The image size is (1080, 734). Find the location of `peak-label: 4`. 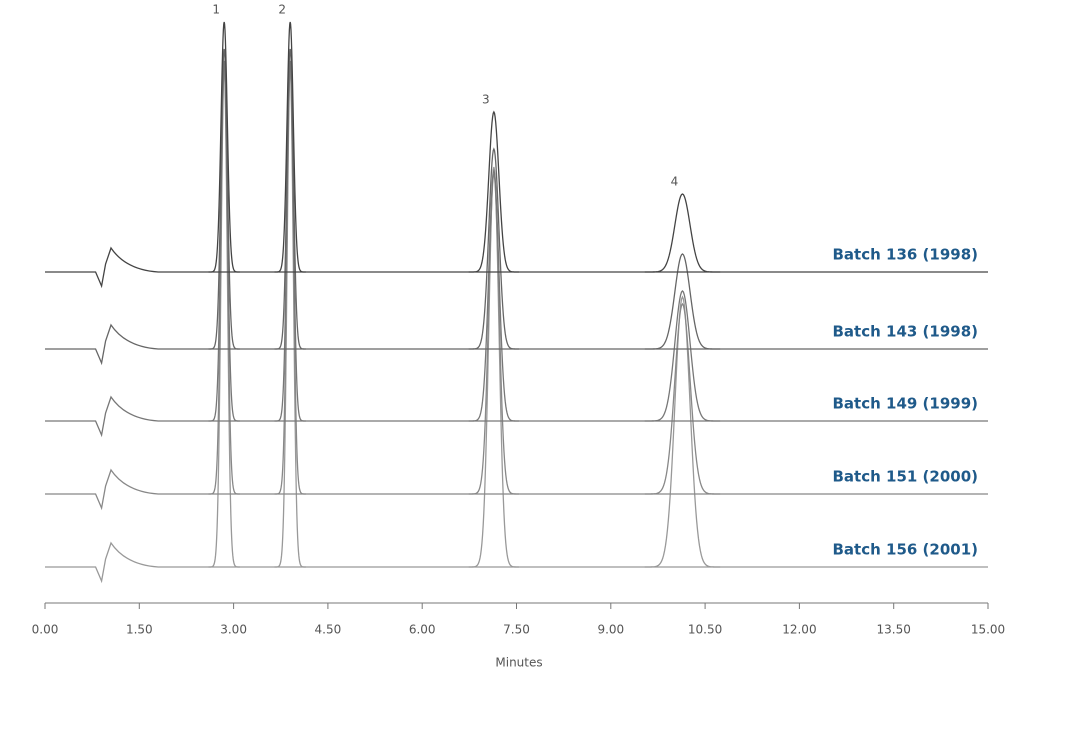

peak-label: 4 is located at coordinates (675, 182).